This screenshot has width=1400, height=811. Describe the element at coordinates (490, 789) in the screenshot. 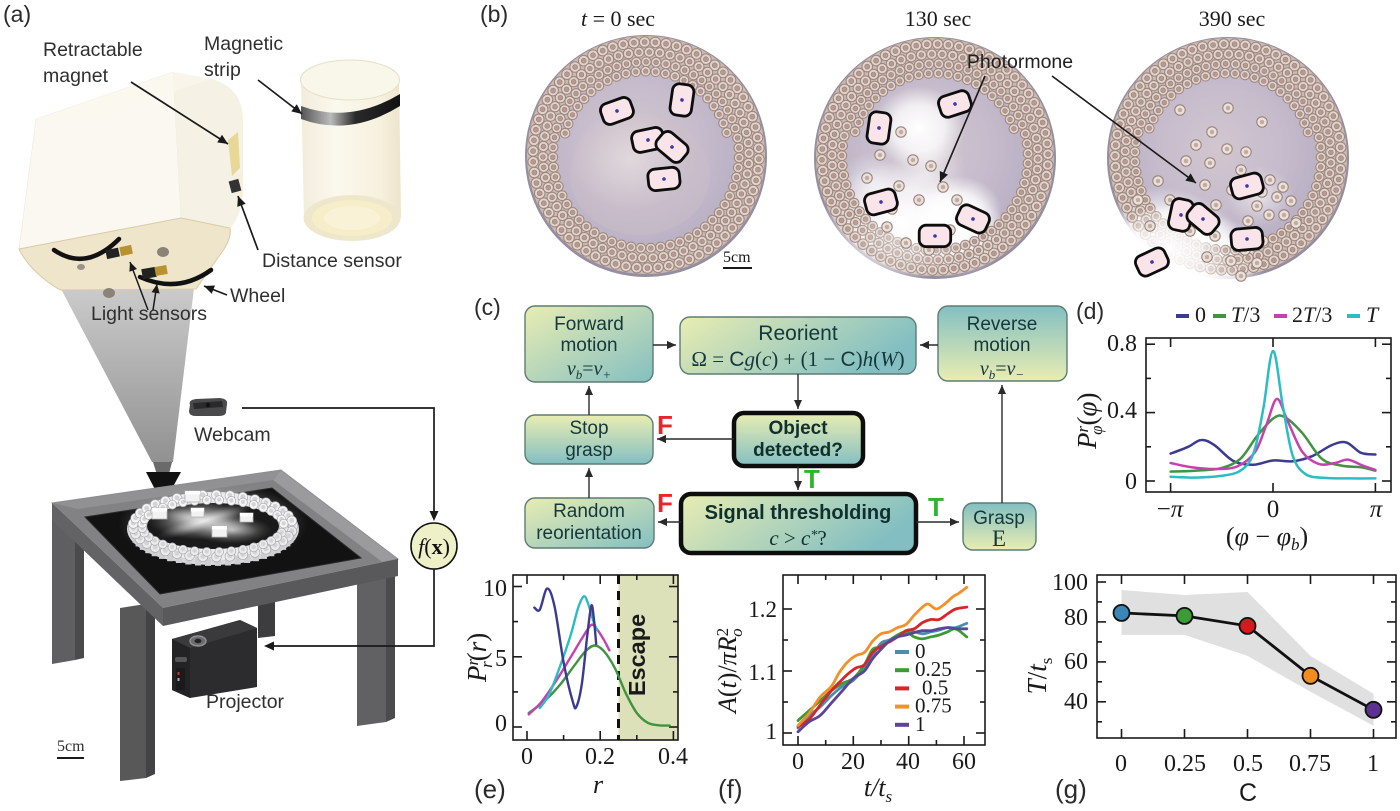

I see `svg-text: (e)` at that location.